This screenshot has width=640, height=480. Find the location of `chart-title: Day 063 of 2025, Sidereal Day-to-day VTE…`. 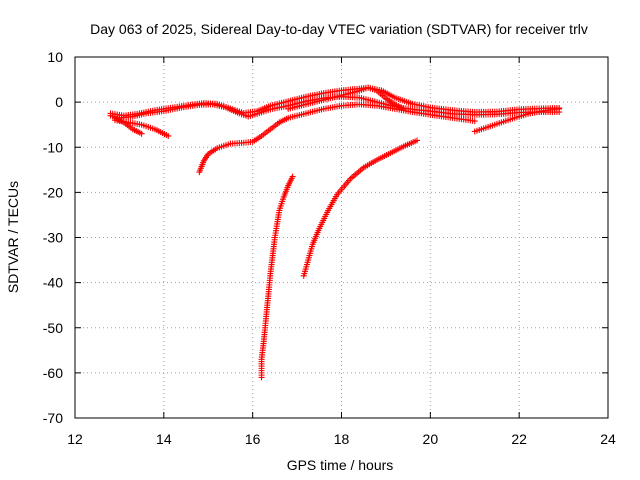

chart-title: Day 063 of 2025, Sidereal Day-to-day VTE… is located at coordinates (339, 29).